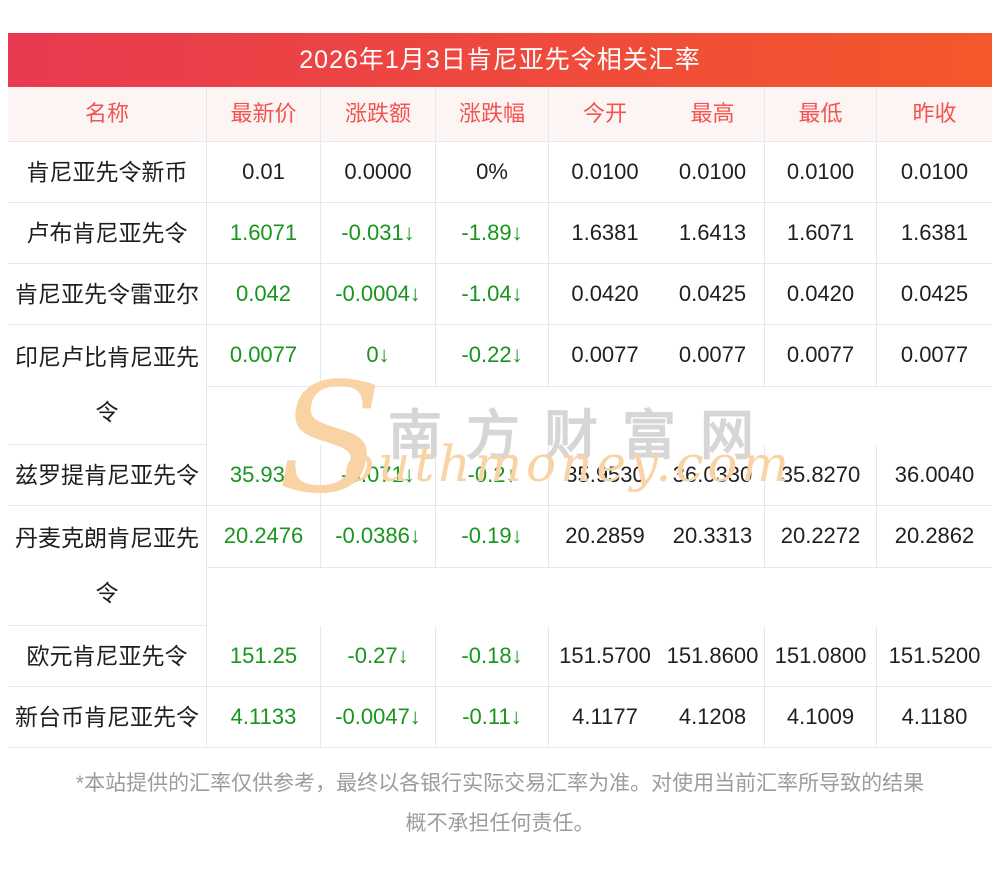  Describe the element at coordinates (934, 172) in the screenshot. I see `cell-prev_close: 0.0100` at that location.